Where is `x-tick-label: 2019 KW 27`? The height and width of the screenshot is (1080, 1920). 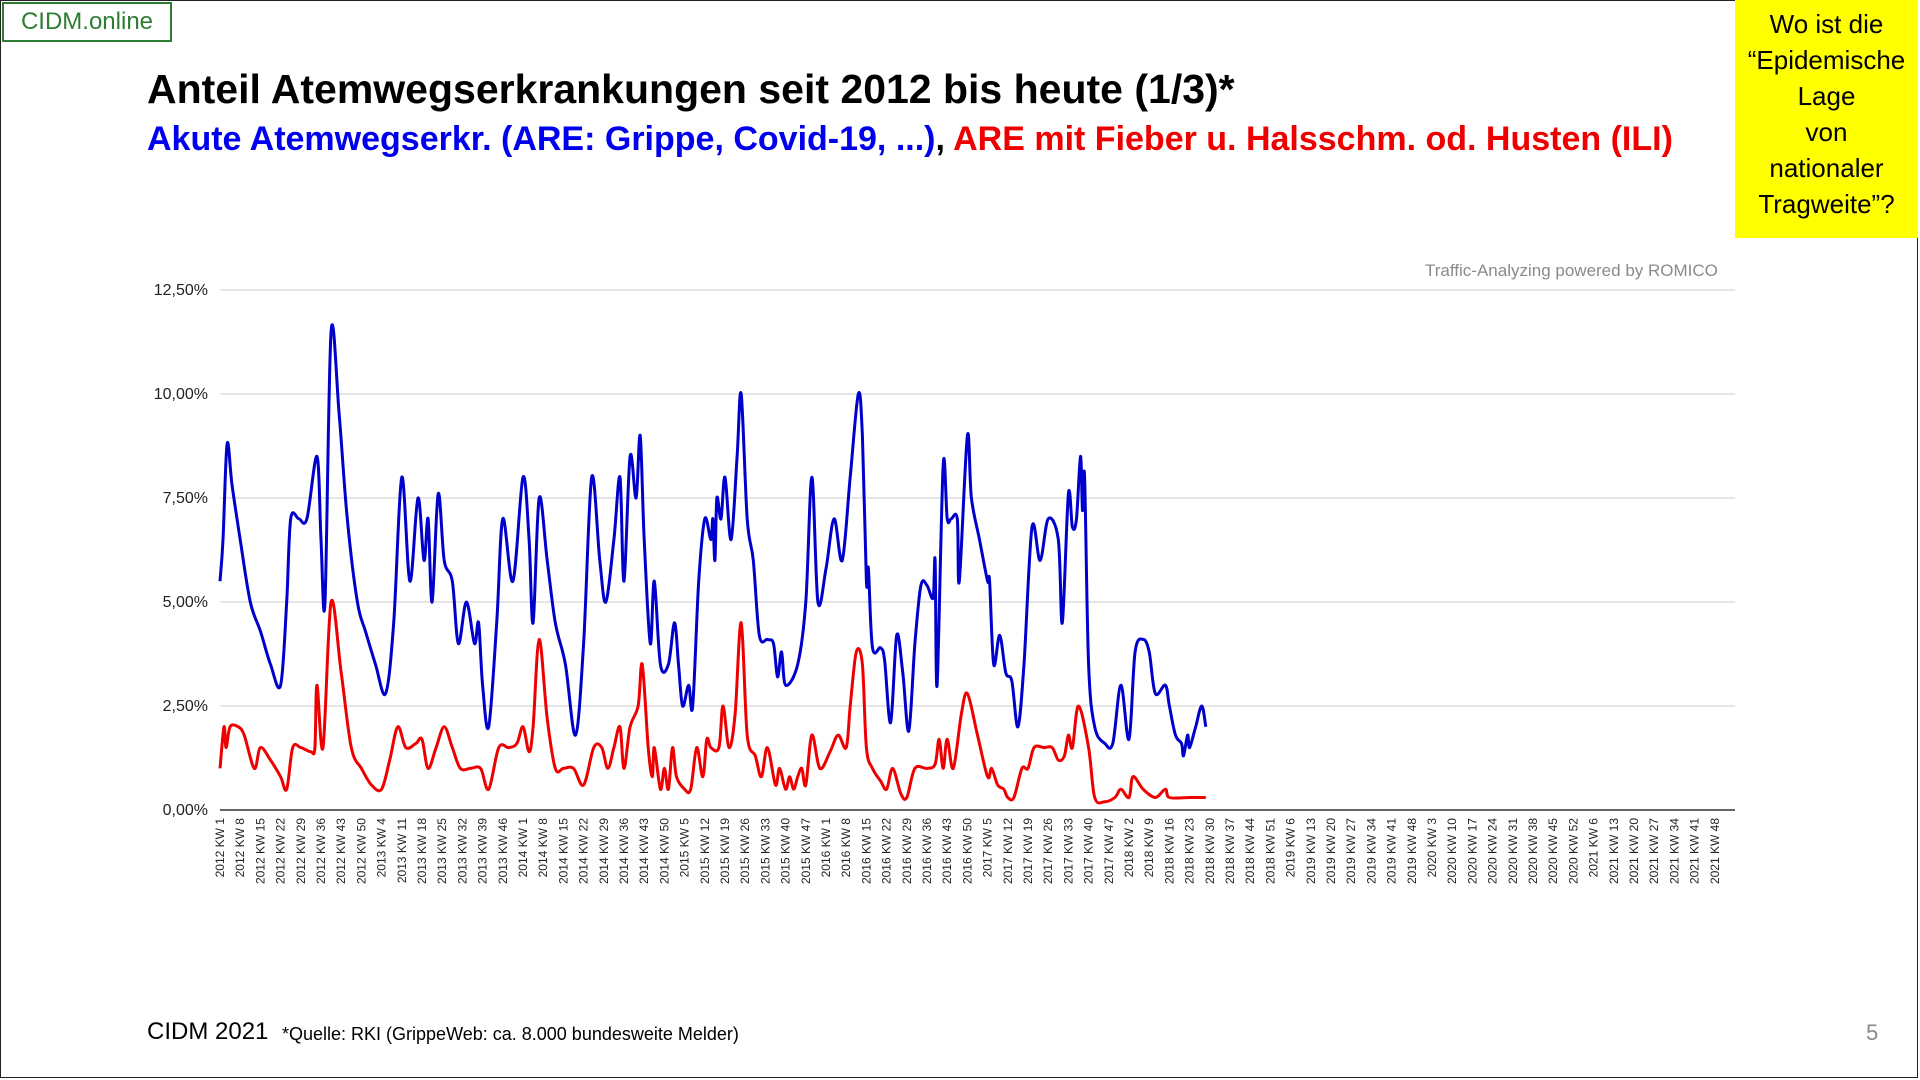
x-tick-label: 2019 KW 27 is located at coordinates (1351, 851).